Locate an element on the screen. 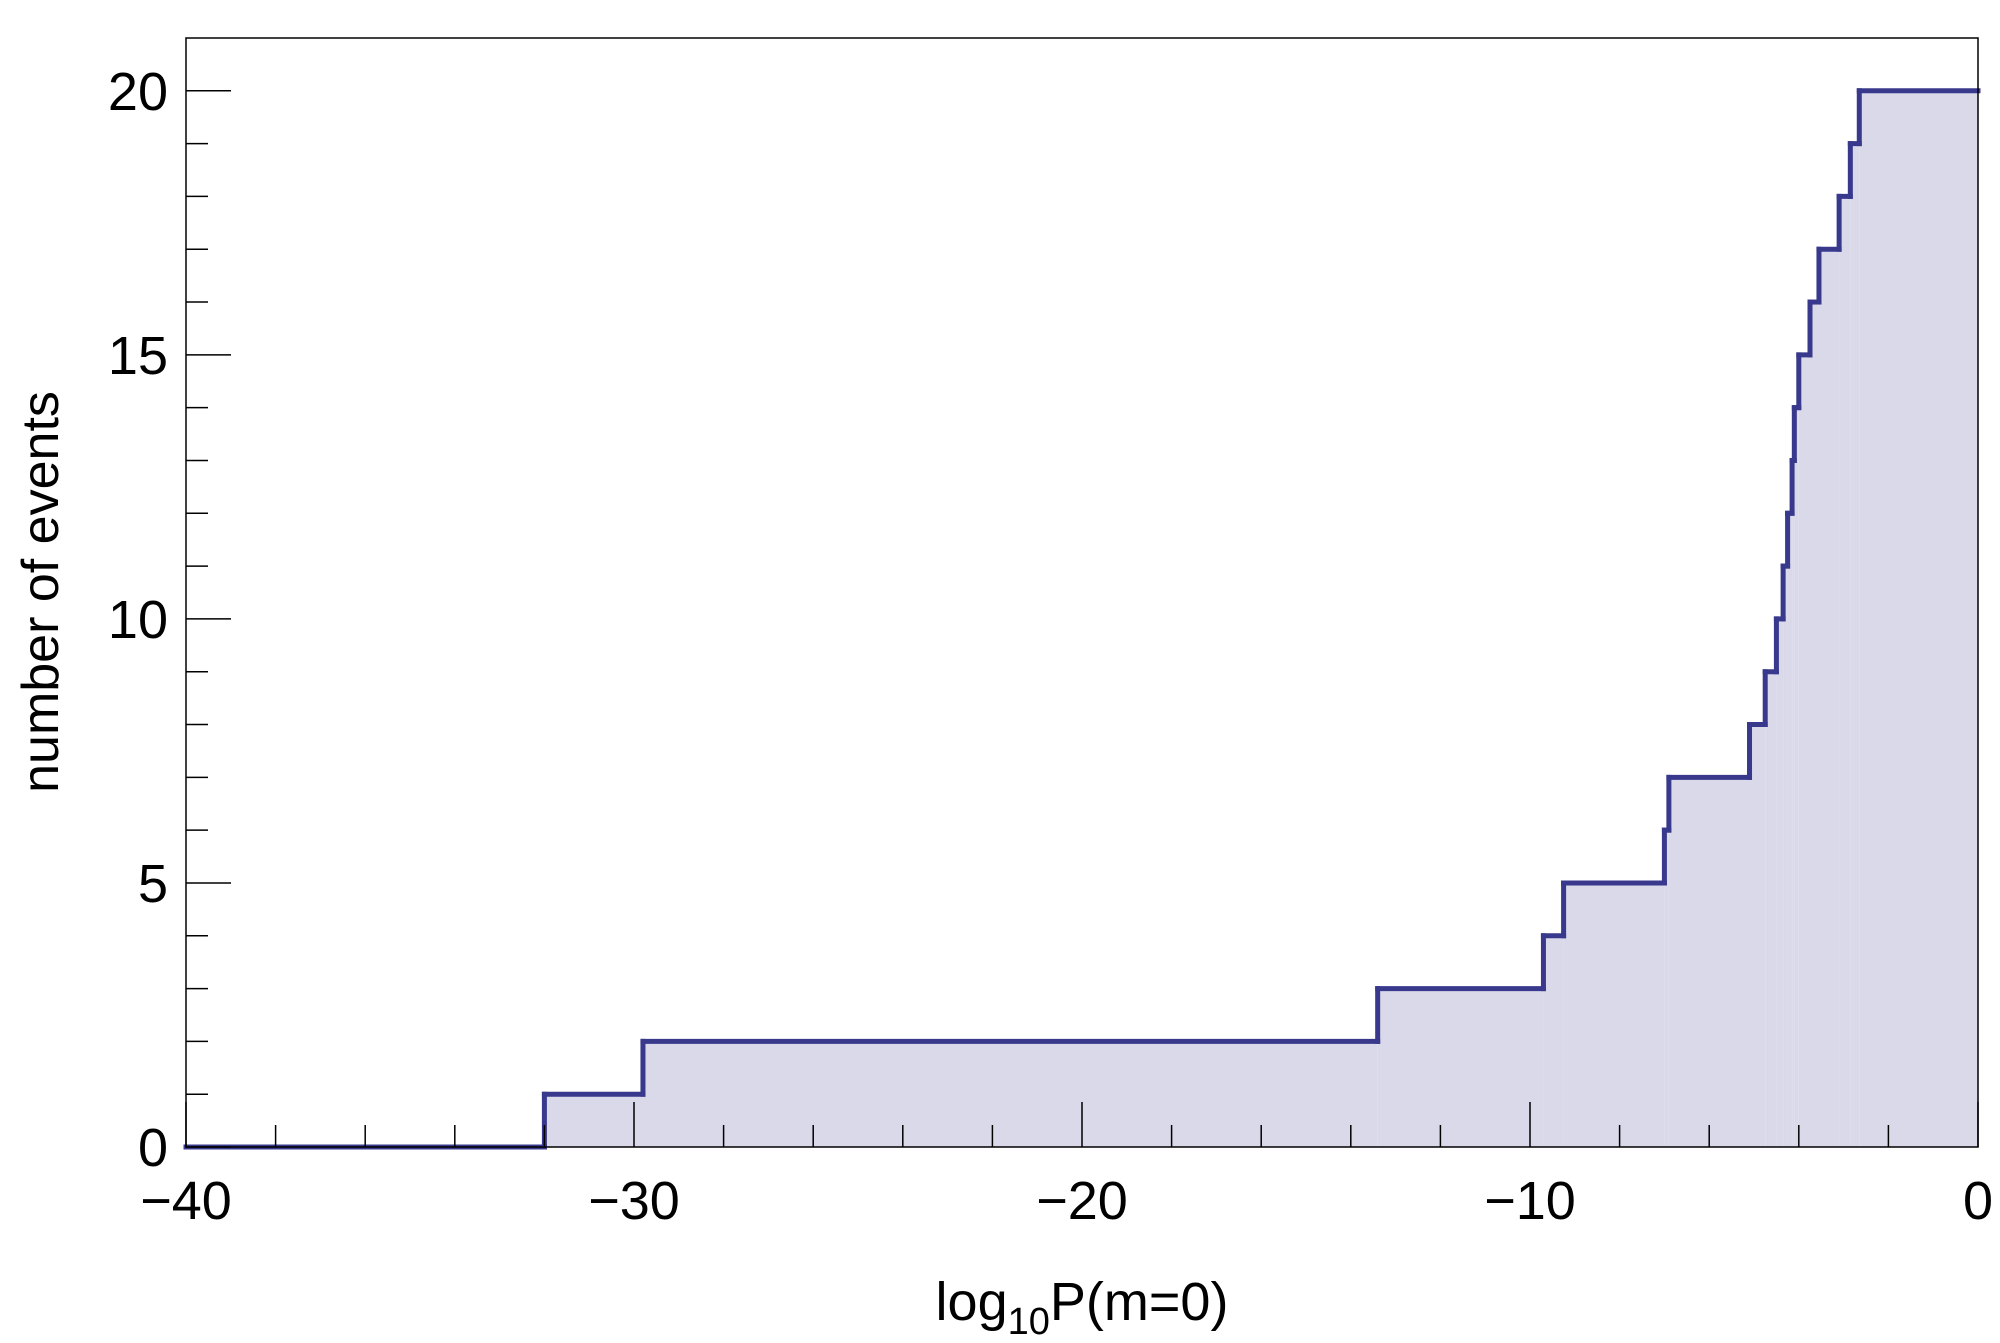  x-tick-label: −30 is located at coordinates (634, 1201).